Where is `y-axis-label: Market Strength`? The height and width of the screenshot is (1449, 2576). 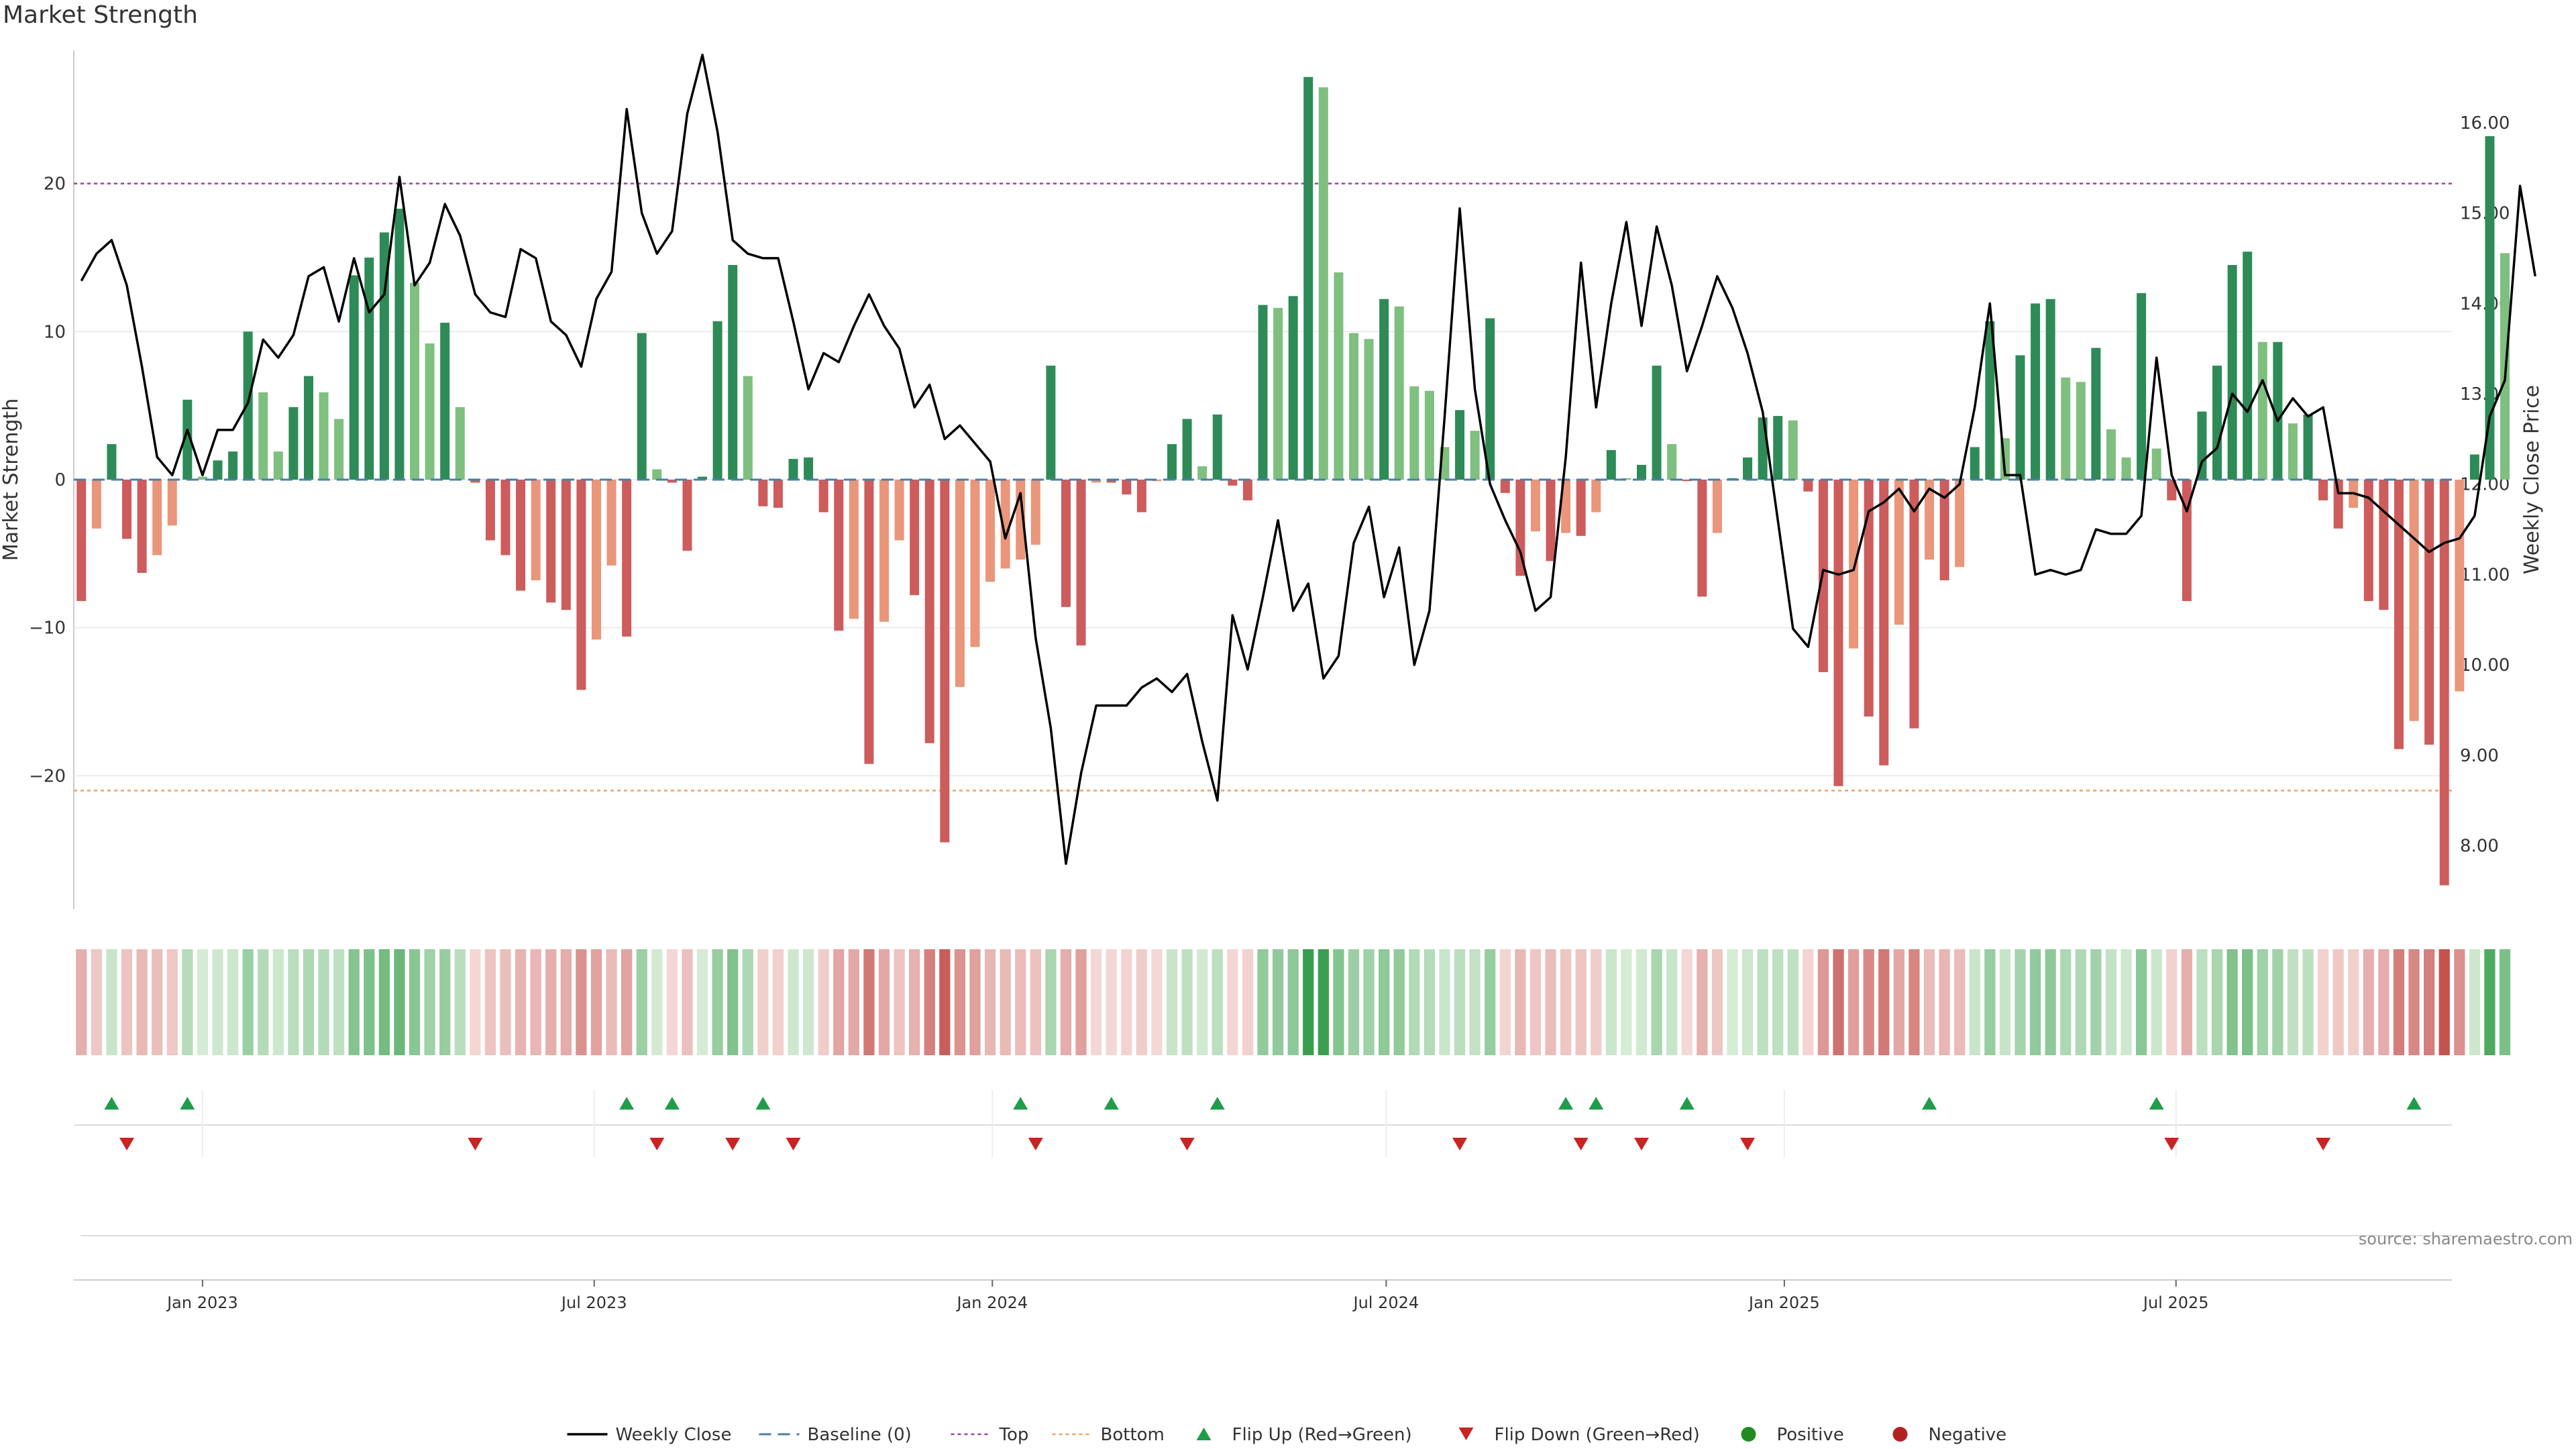 y-axis-label: Market Strength is located at coordinates (11, 479).